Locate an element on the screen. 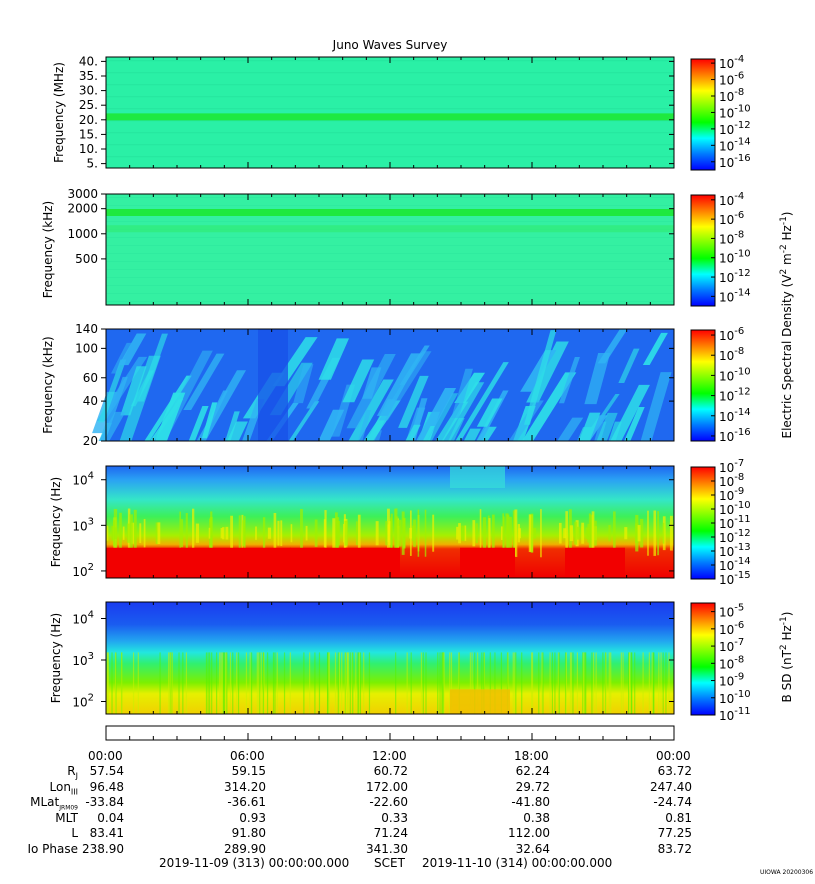 The height and width of the screenshot is (884, 815). y-tick-label: 35. is located at coordinates (88, 76).